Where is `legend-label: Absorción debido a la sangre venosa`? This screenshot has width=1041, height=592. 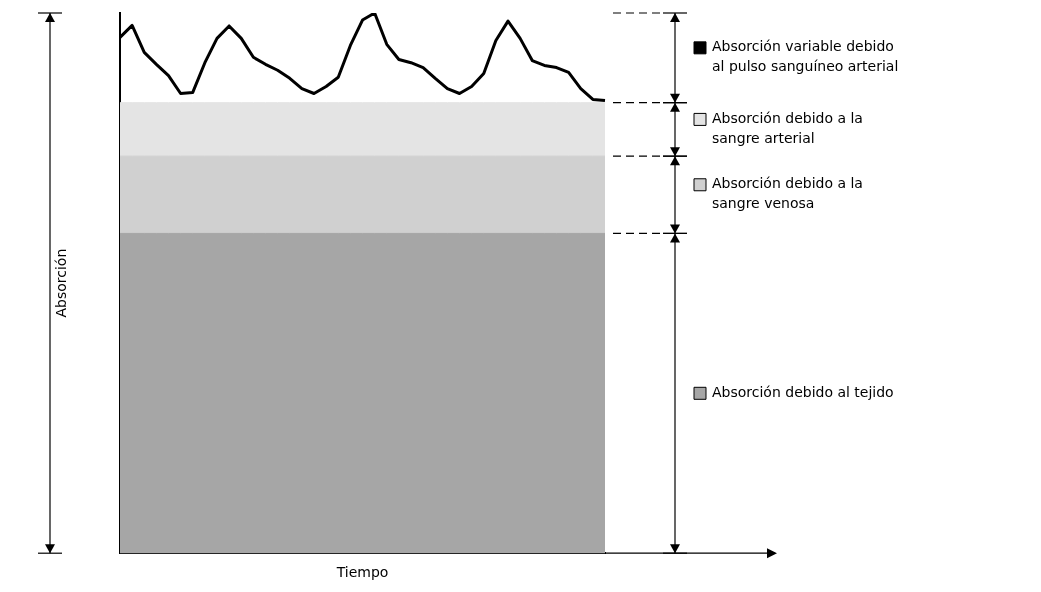
legend-label: Absorción debido a la sangre venosa is located at coordinates (787, 193).